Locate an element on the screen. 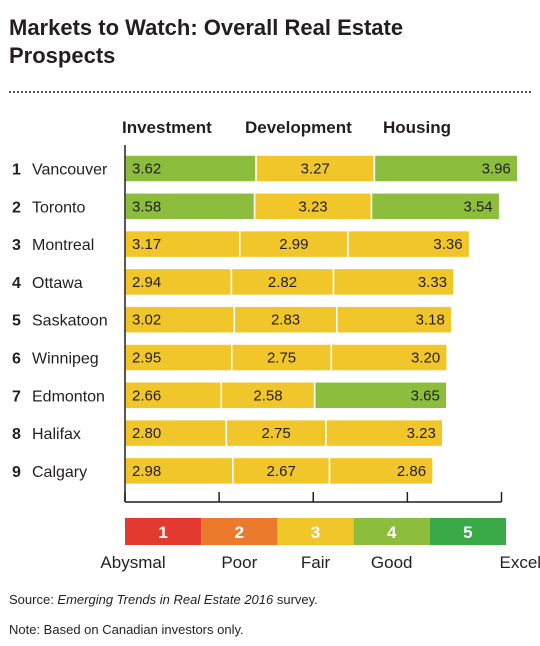 The width and height of the screenshot is (540, 646). value-label: 2.83 is located at coordinates (285, 320).